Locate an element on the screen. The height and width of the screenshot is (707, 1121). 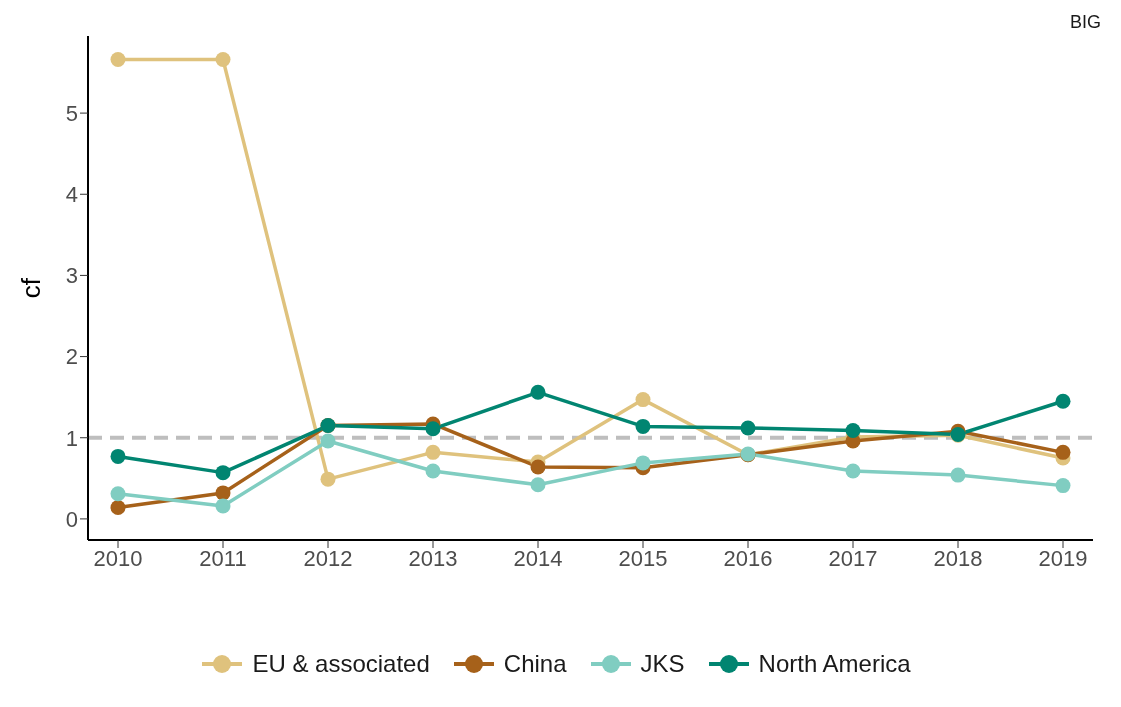
x-tick-label: 2016 is located at coordinates (748, 558).